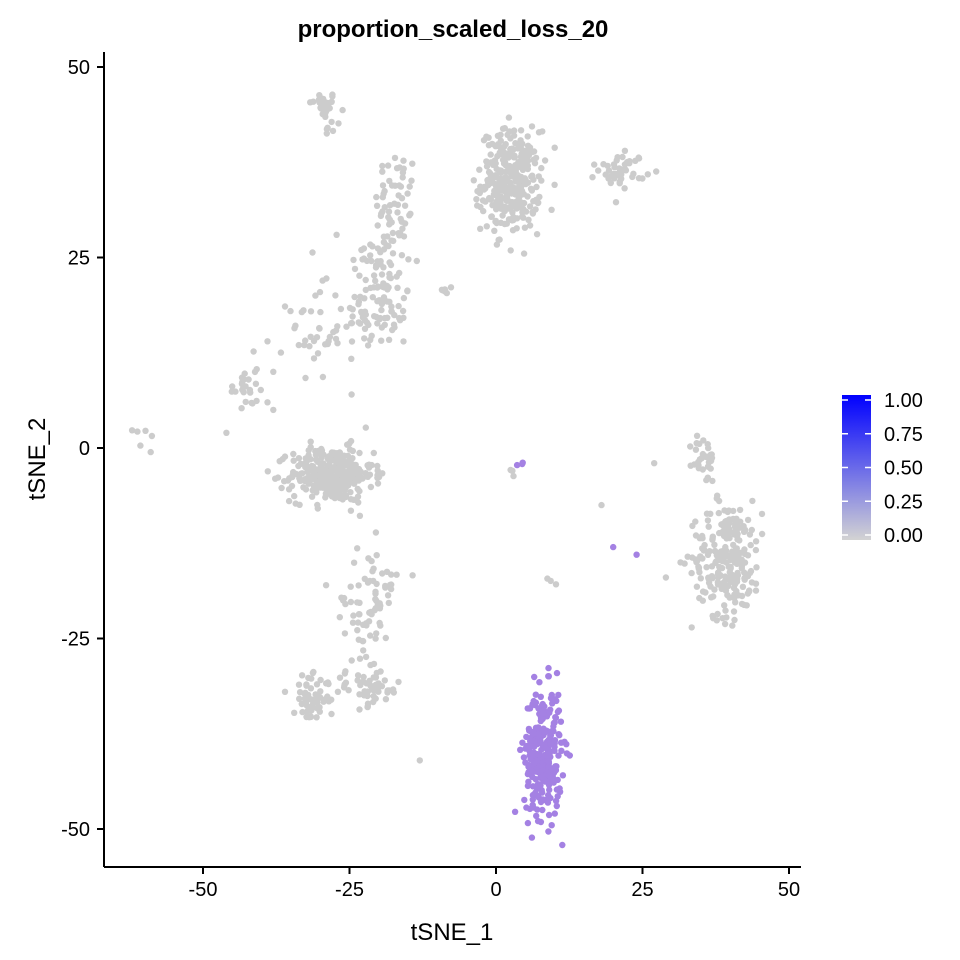 This screenshot has height=960, width=960. Describe the element at coordinates (495, 890) in the screenshot. I see `x-tick-label: 0` at that location.